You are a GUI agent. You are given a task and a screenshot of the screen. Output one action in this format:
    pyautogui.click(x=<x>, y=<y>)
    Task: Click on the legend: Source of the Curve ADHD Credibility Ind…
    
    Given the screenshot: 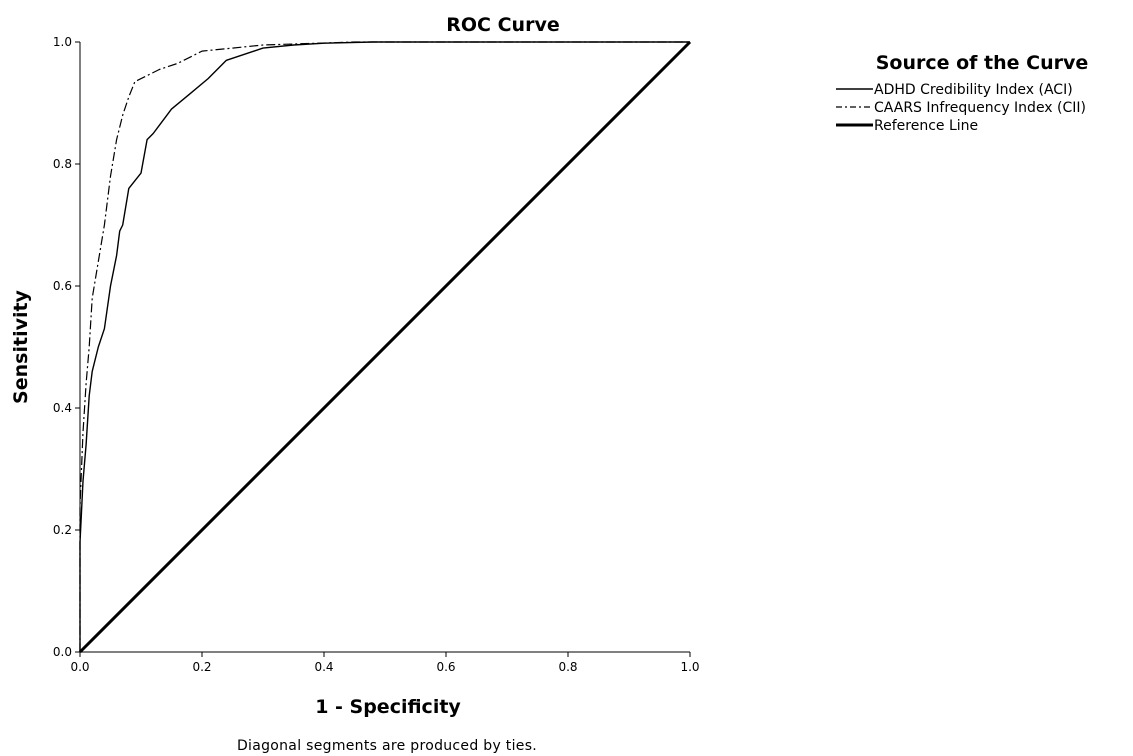 What is the action you would take?
    pyautogui.click(x=962, y=93)
    